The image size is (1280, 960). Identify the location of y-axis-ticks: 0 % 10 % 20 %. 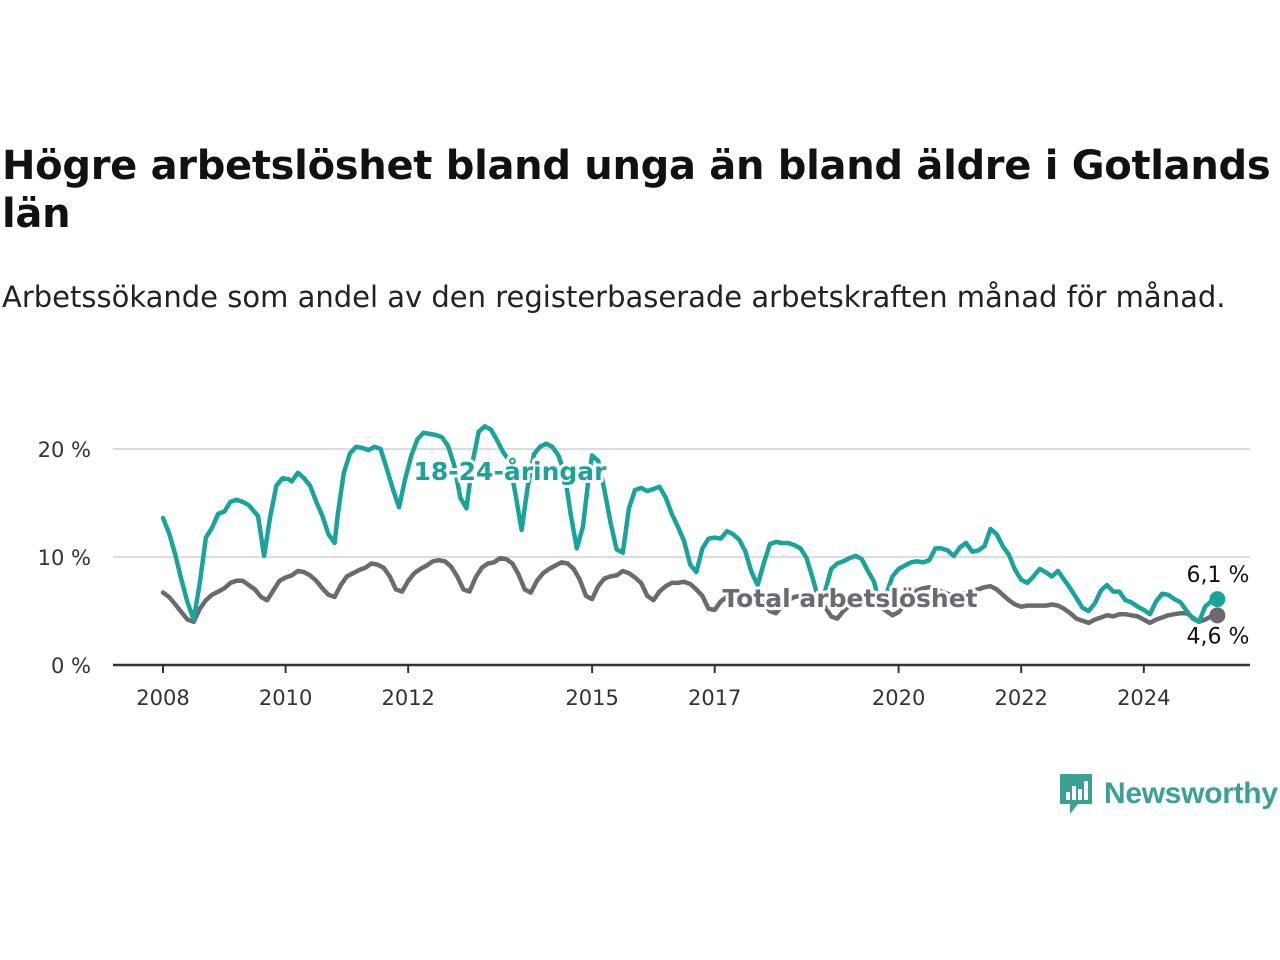
(64, 558).